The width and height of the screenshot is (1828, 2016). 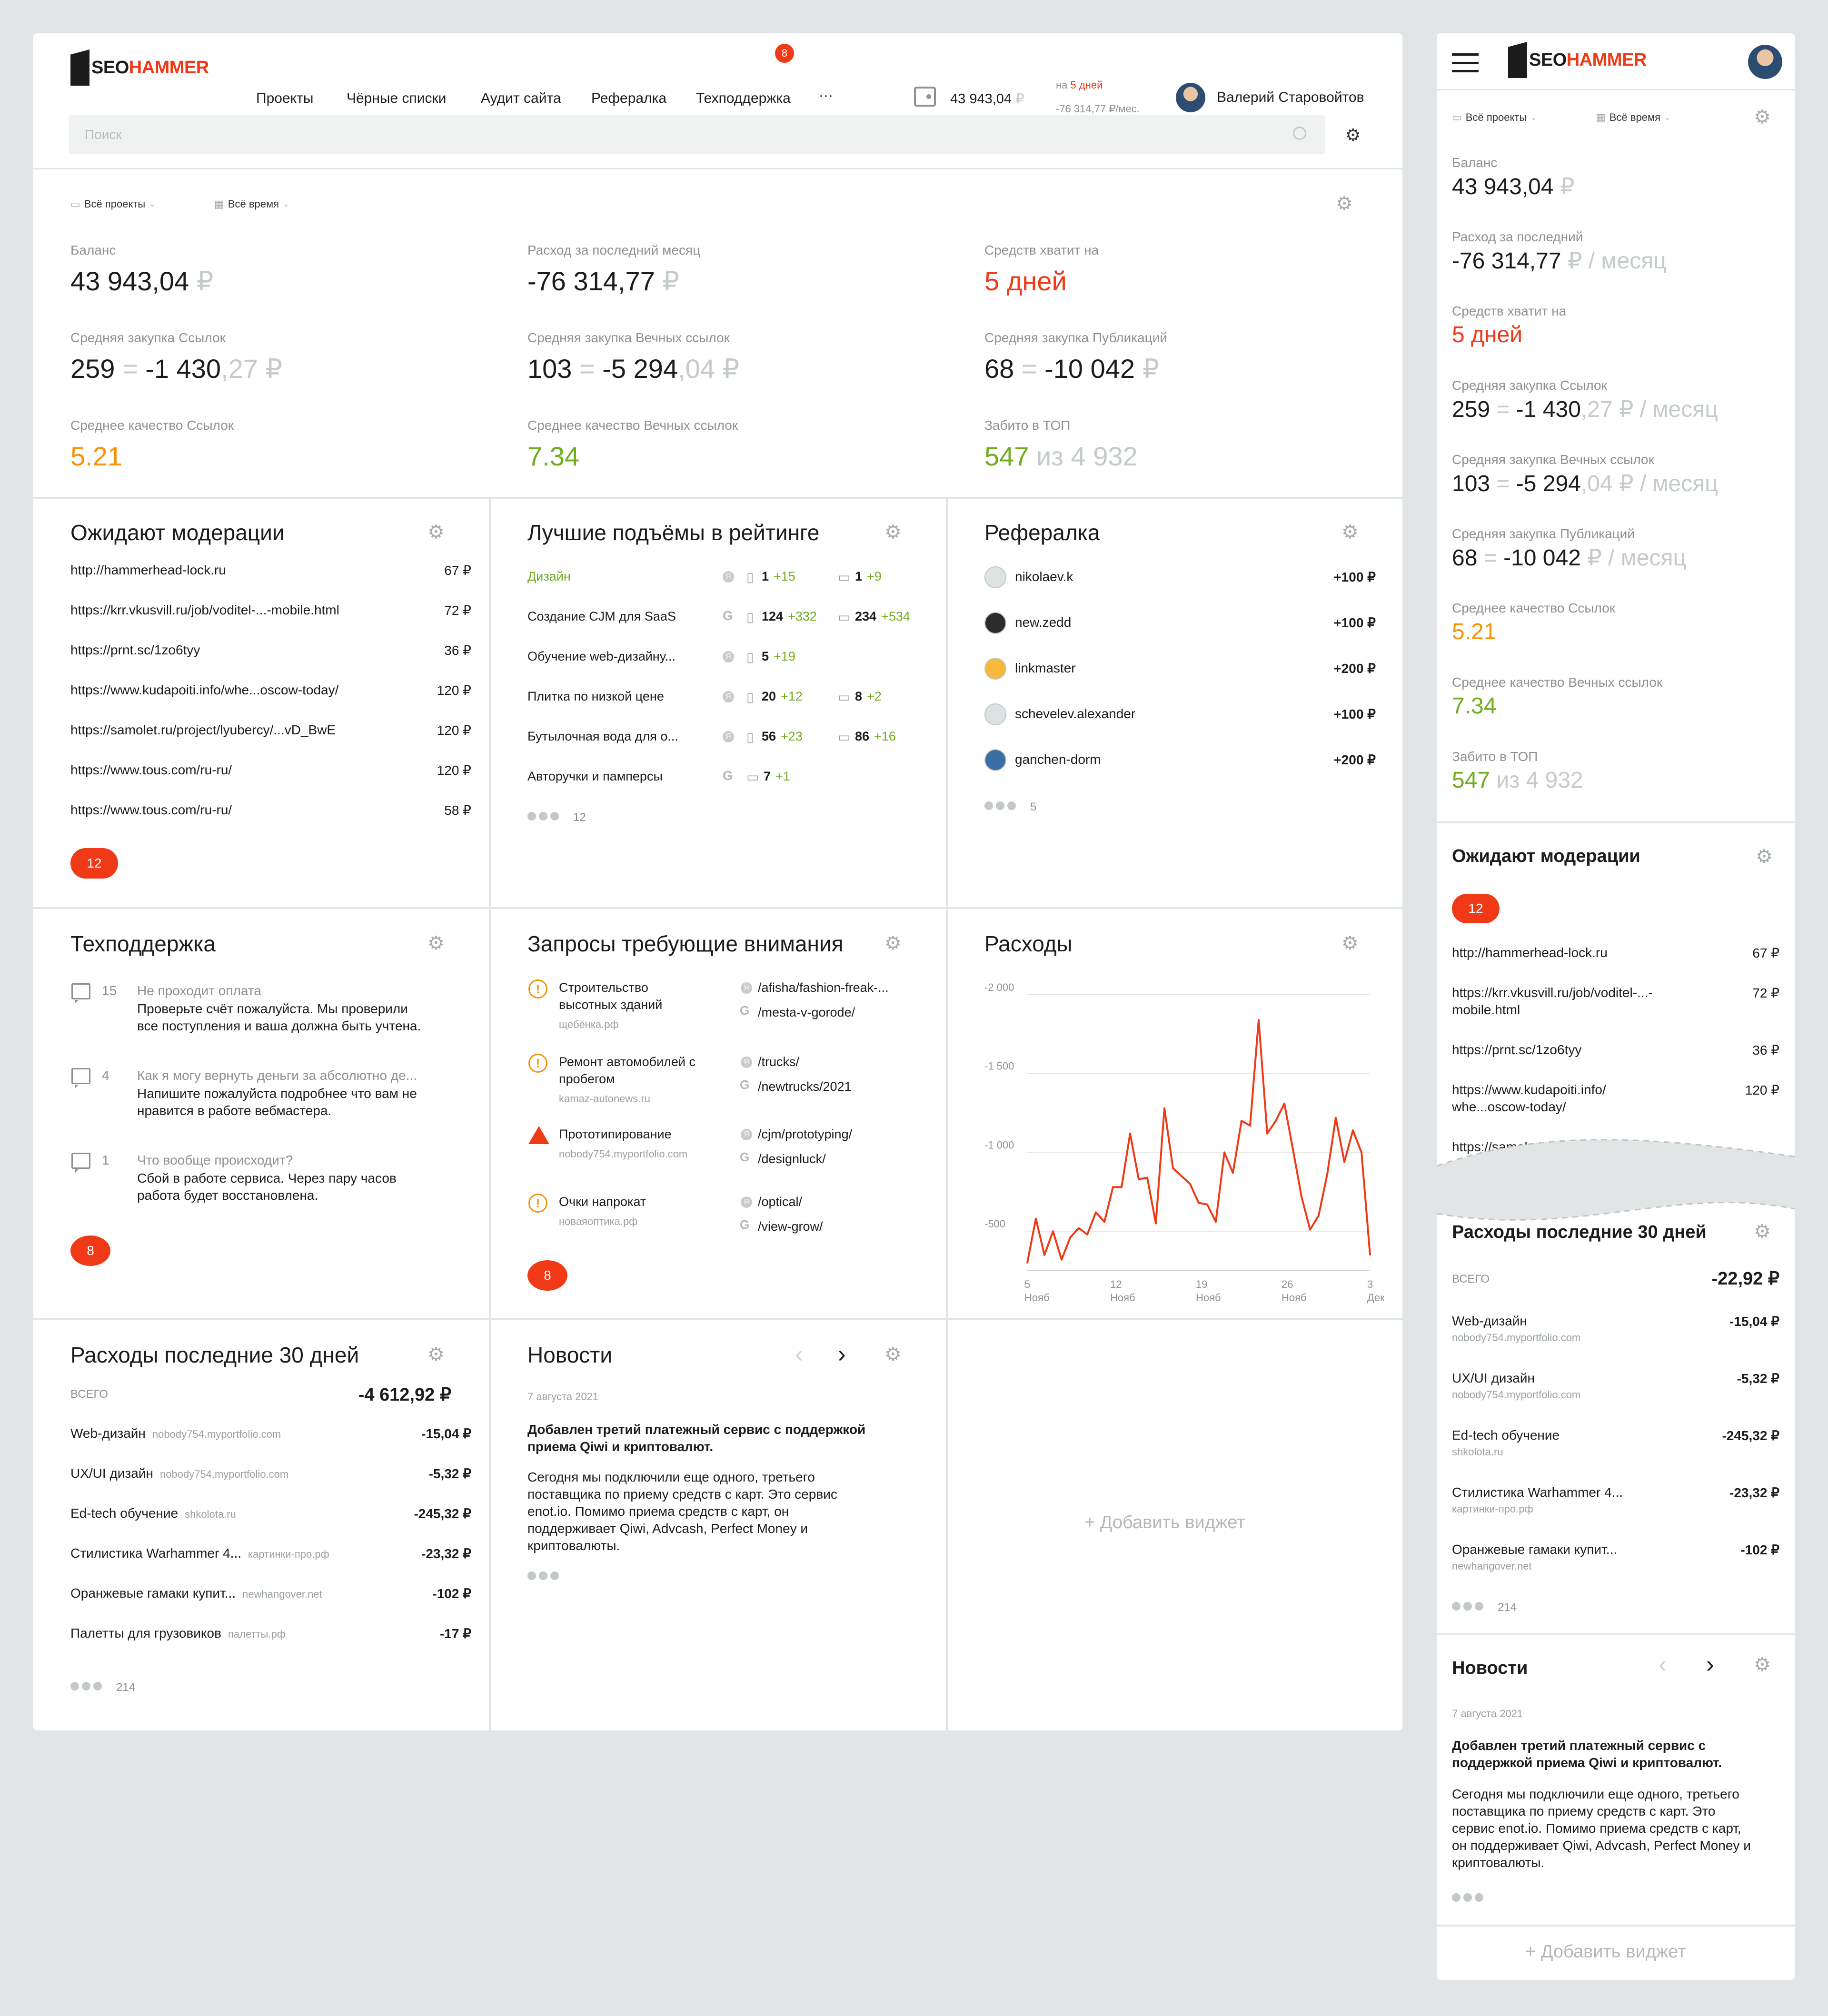 I want to click on m-moderation-url: https://krr.vkusvill.ru/job/voditel-...-, so click(x=1552, y=993).